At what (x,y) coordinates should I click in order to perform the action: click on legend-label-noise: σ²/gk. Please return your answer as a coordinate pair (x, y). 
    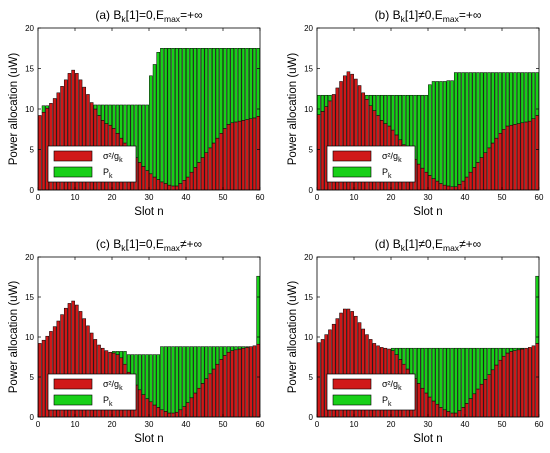
    Looking at the image, I should click on (113, 385).